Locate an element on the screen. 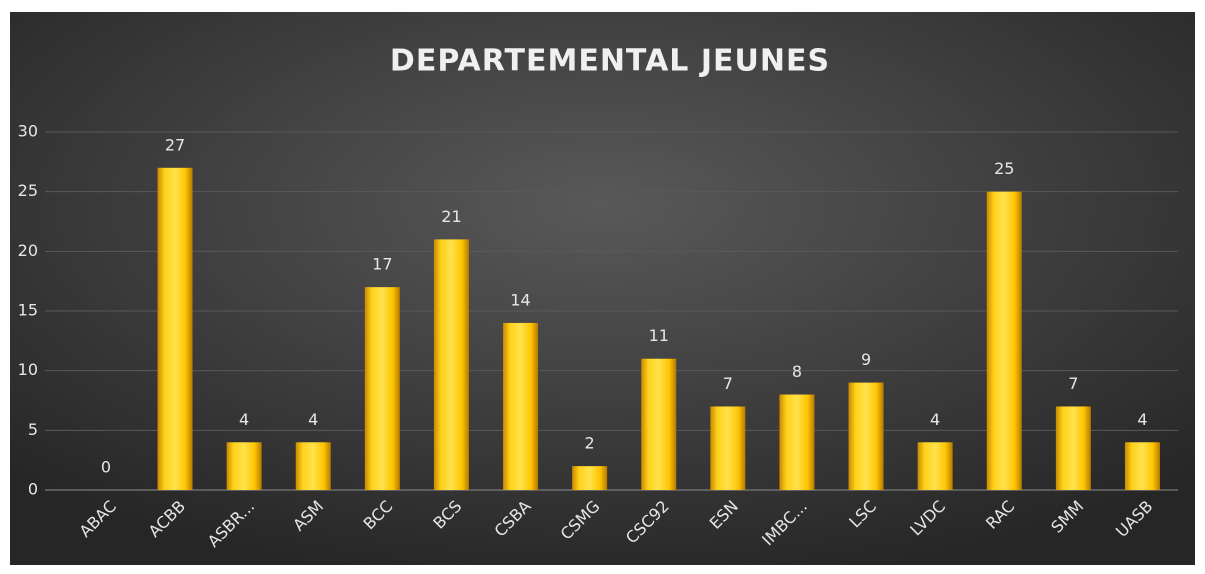 The height and width of the screenshot is (574, 1205). data-label: 27 is located at coordinates (175, 144).